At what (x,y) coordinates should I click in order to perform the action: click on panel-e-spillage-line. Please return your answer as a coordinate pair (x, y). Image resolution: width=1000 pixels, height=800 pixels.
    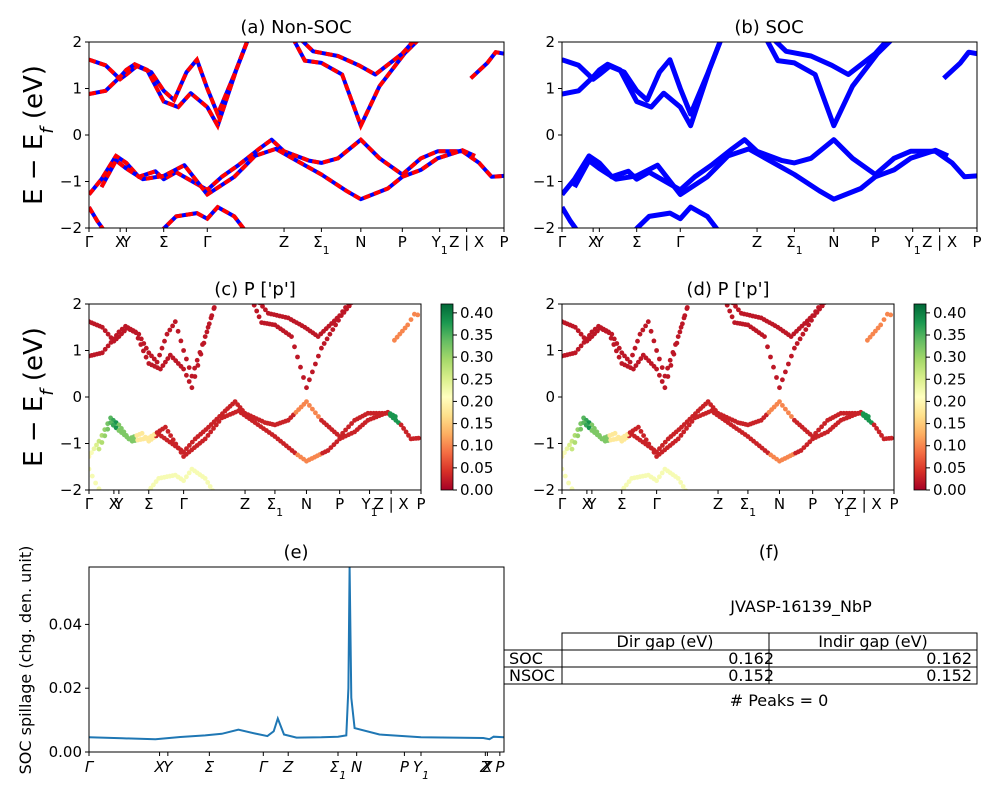
    Looking at the image, I should click on (296, 654).